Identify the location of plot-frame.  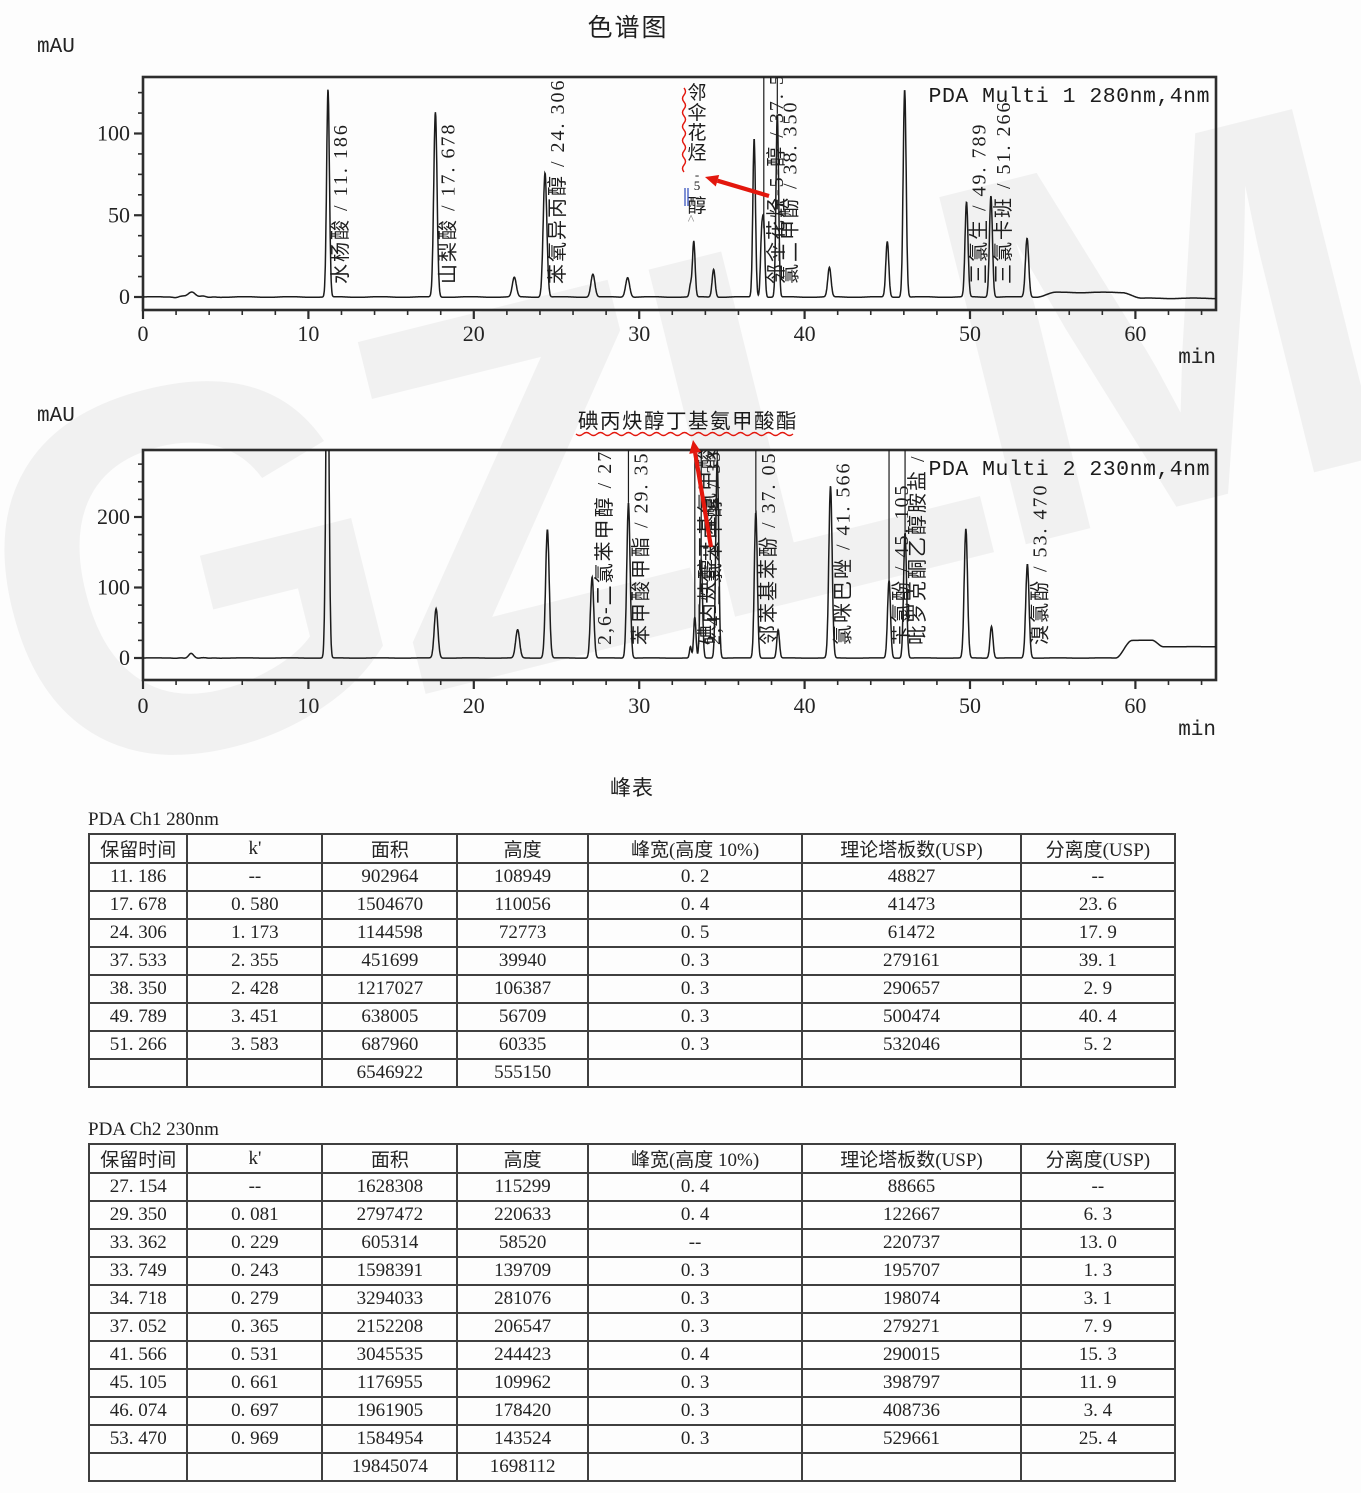
(679, 565).